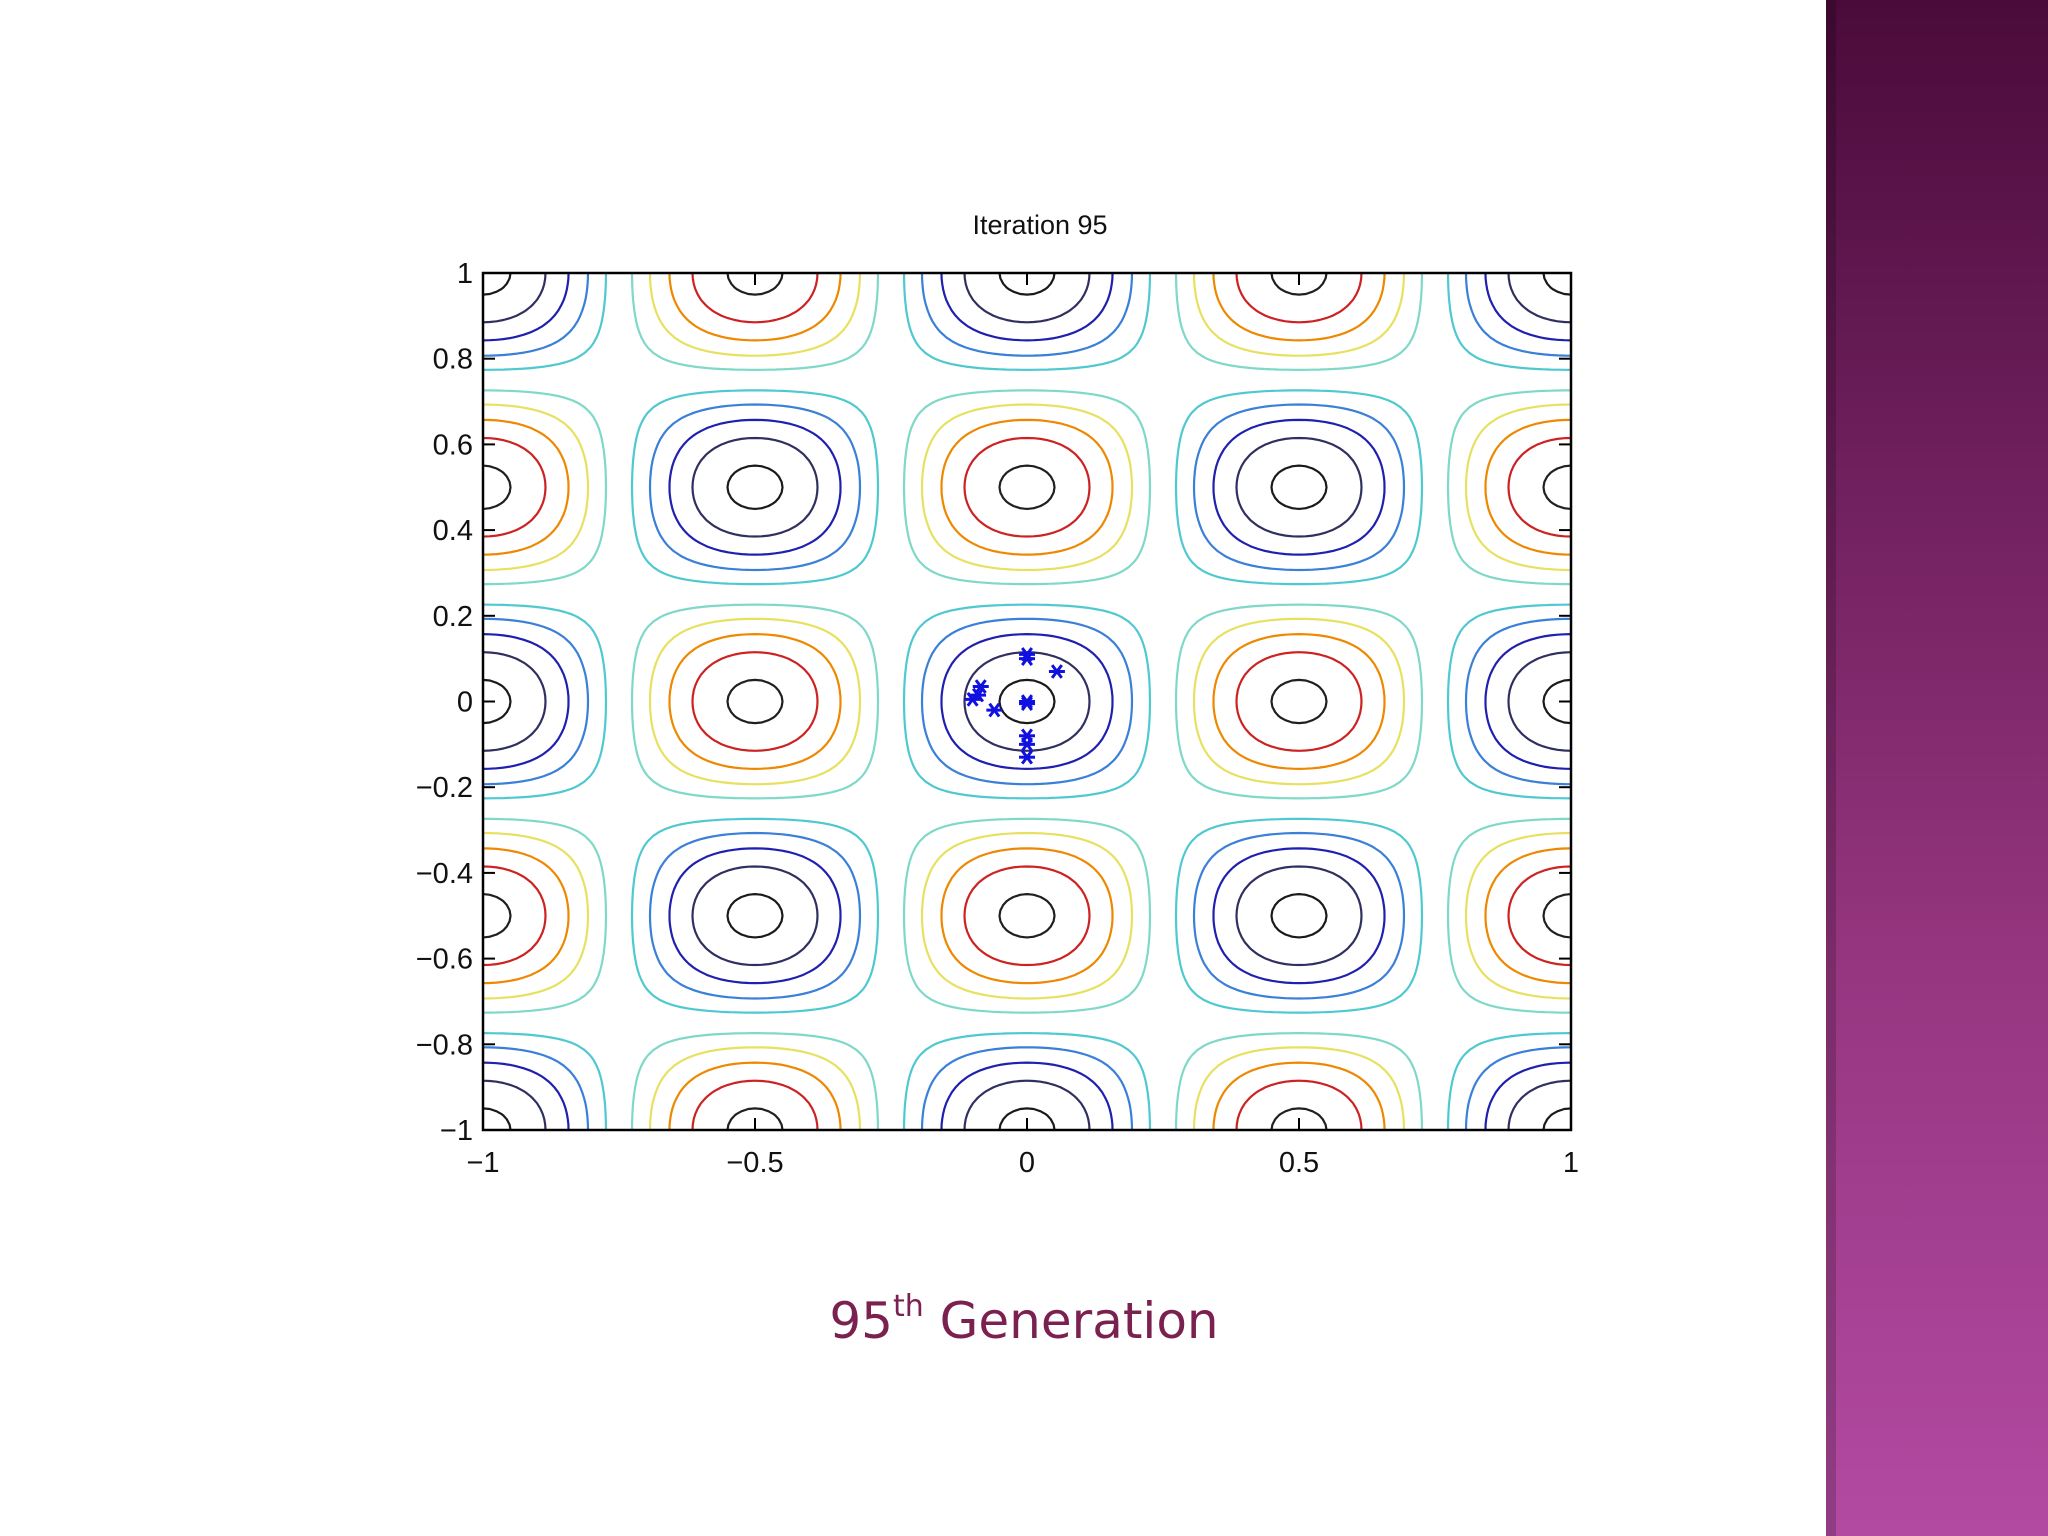 Image resolution: width=2048 pixels, height=1536 pixels. Describe the element at coordinates (1039, 225) in the screenshot. I see `chart-title: Iteration 95` at that location.